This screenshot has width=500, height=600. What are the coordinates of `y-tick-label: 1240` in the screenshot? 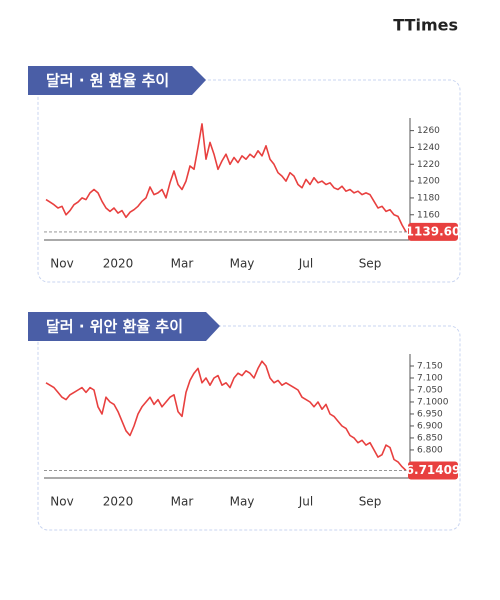 It's located at (428, 148).